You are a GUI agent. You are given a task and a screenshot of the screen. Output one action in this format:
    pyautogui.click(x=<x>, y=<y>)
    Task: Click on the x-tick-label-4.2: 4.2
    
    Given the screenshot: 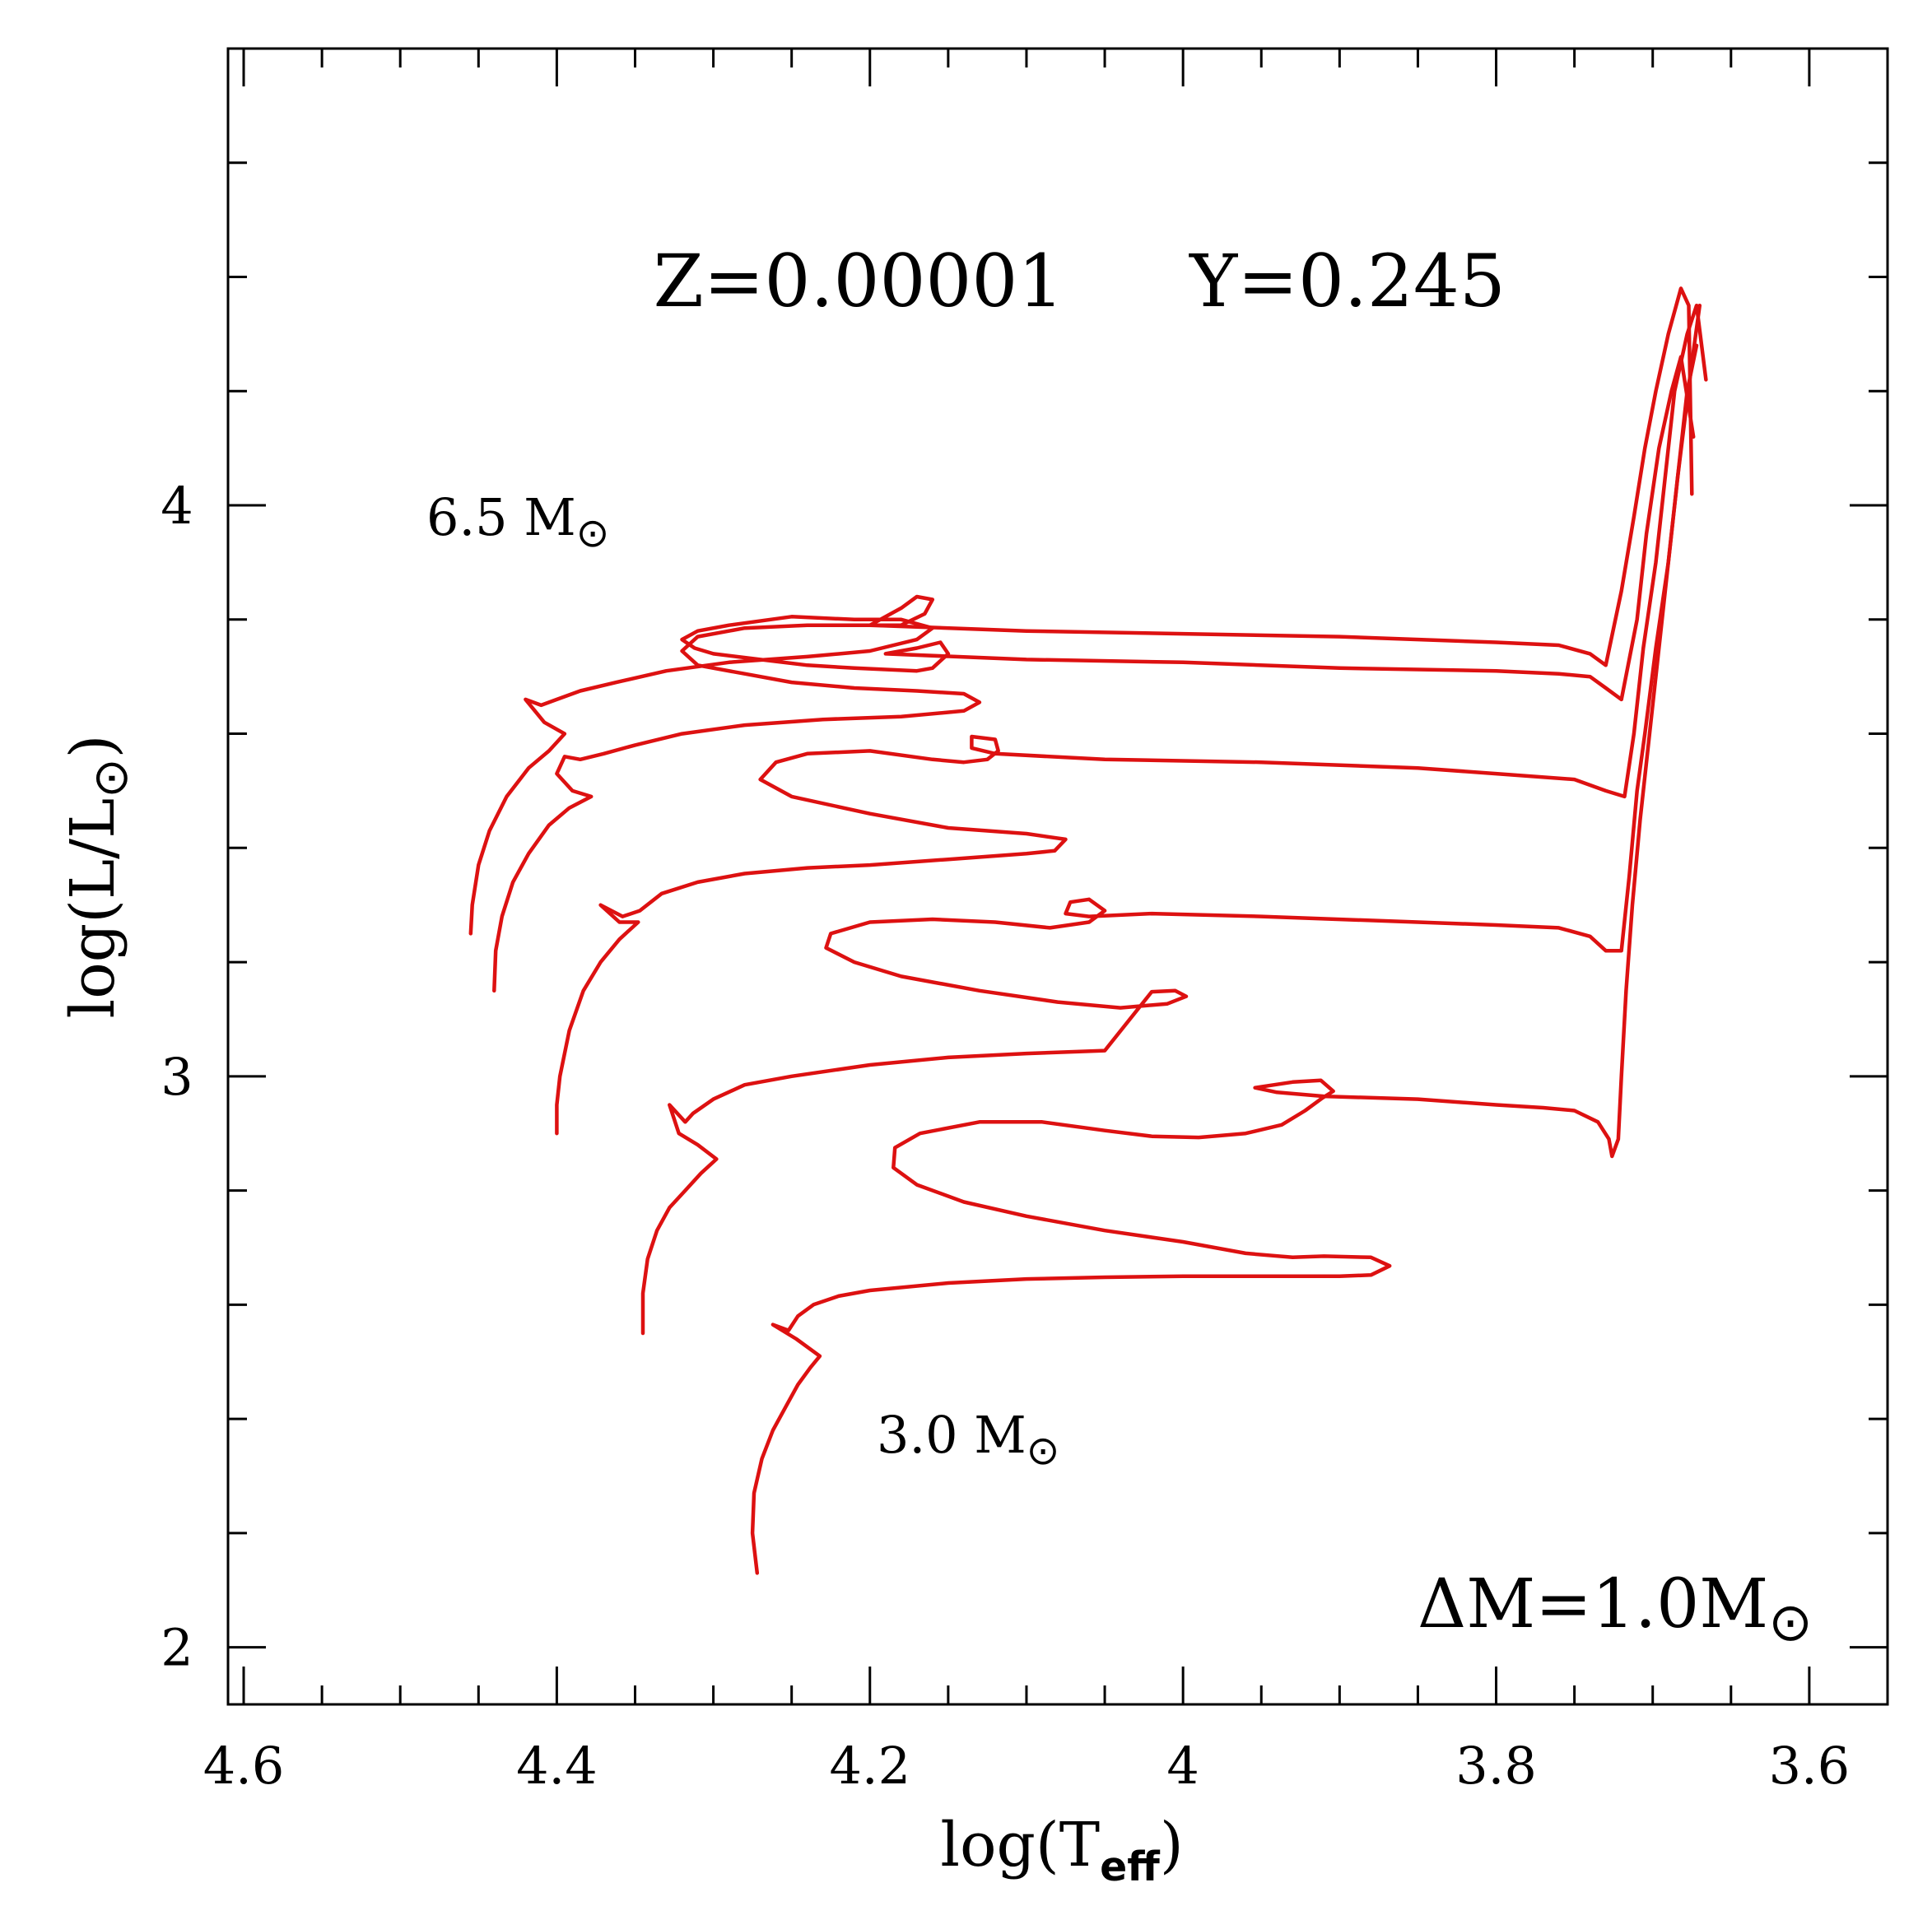 What is the action you would take?
    pyautogui.click(x=869, y=1766)
    